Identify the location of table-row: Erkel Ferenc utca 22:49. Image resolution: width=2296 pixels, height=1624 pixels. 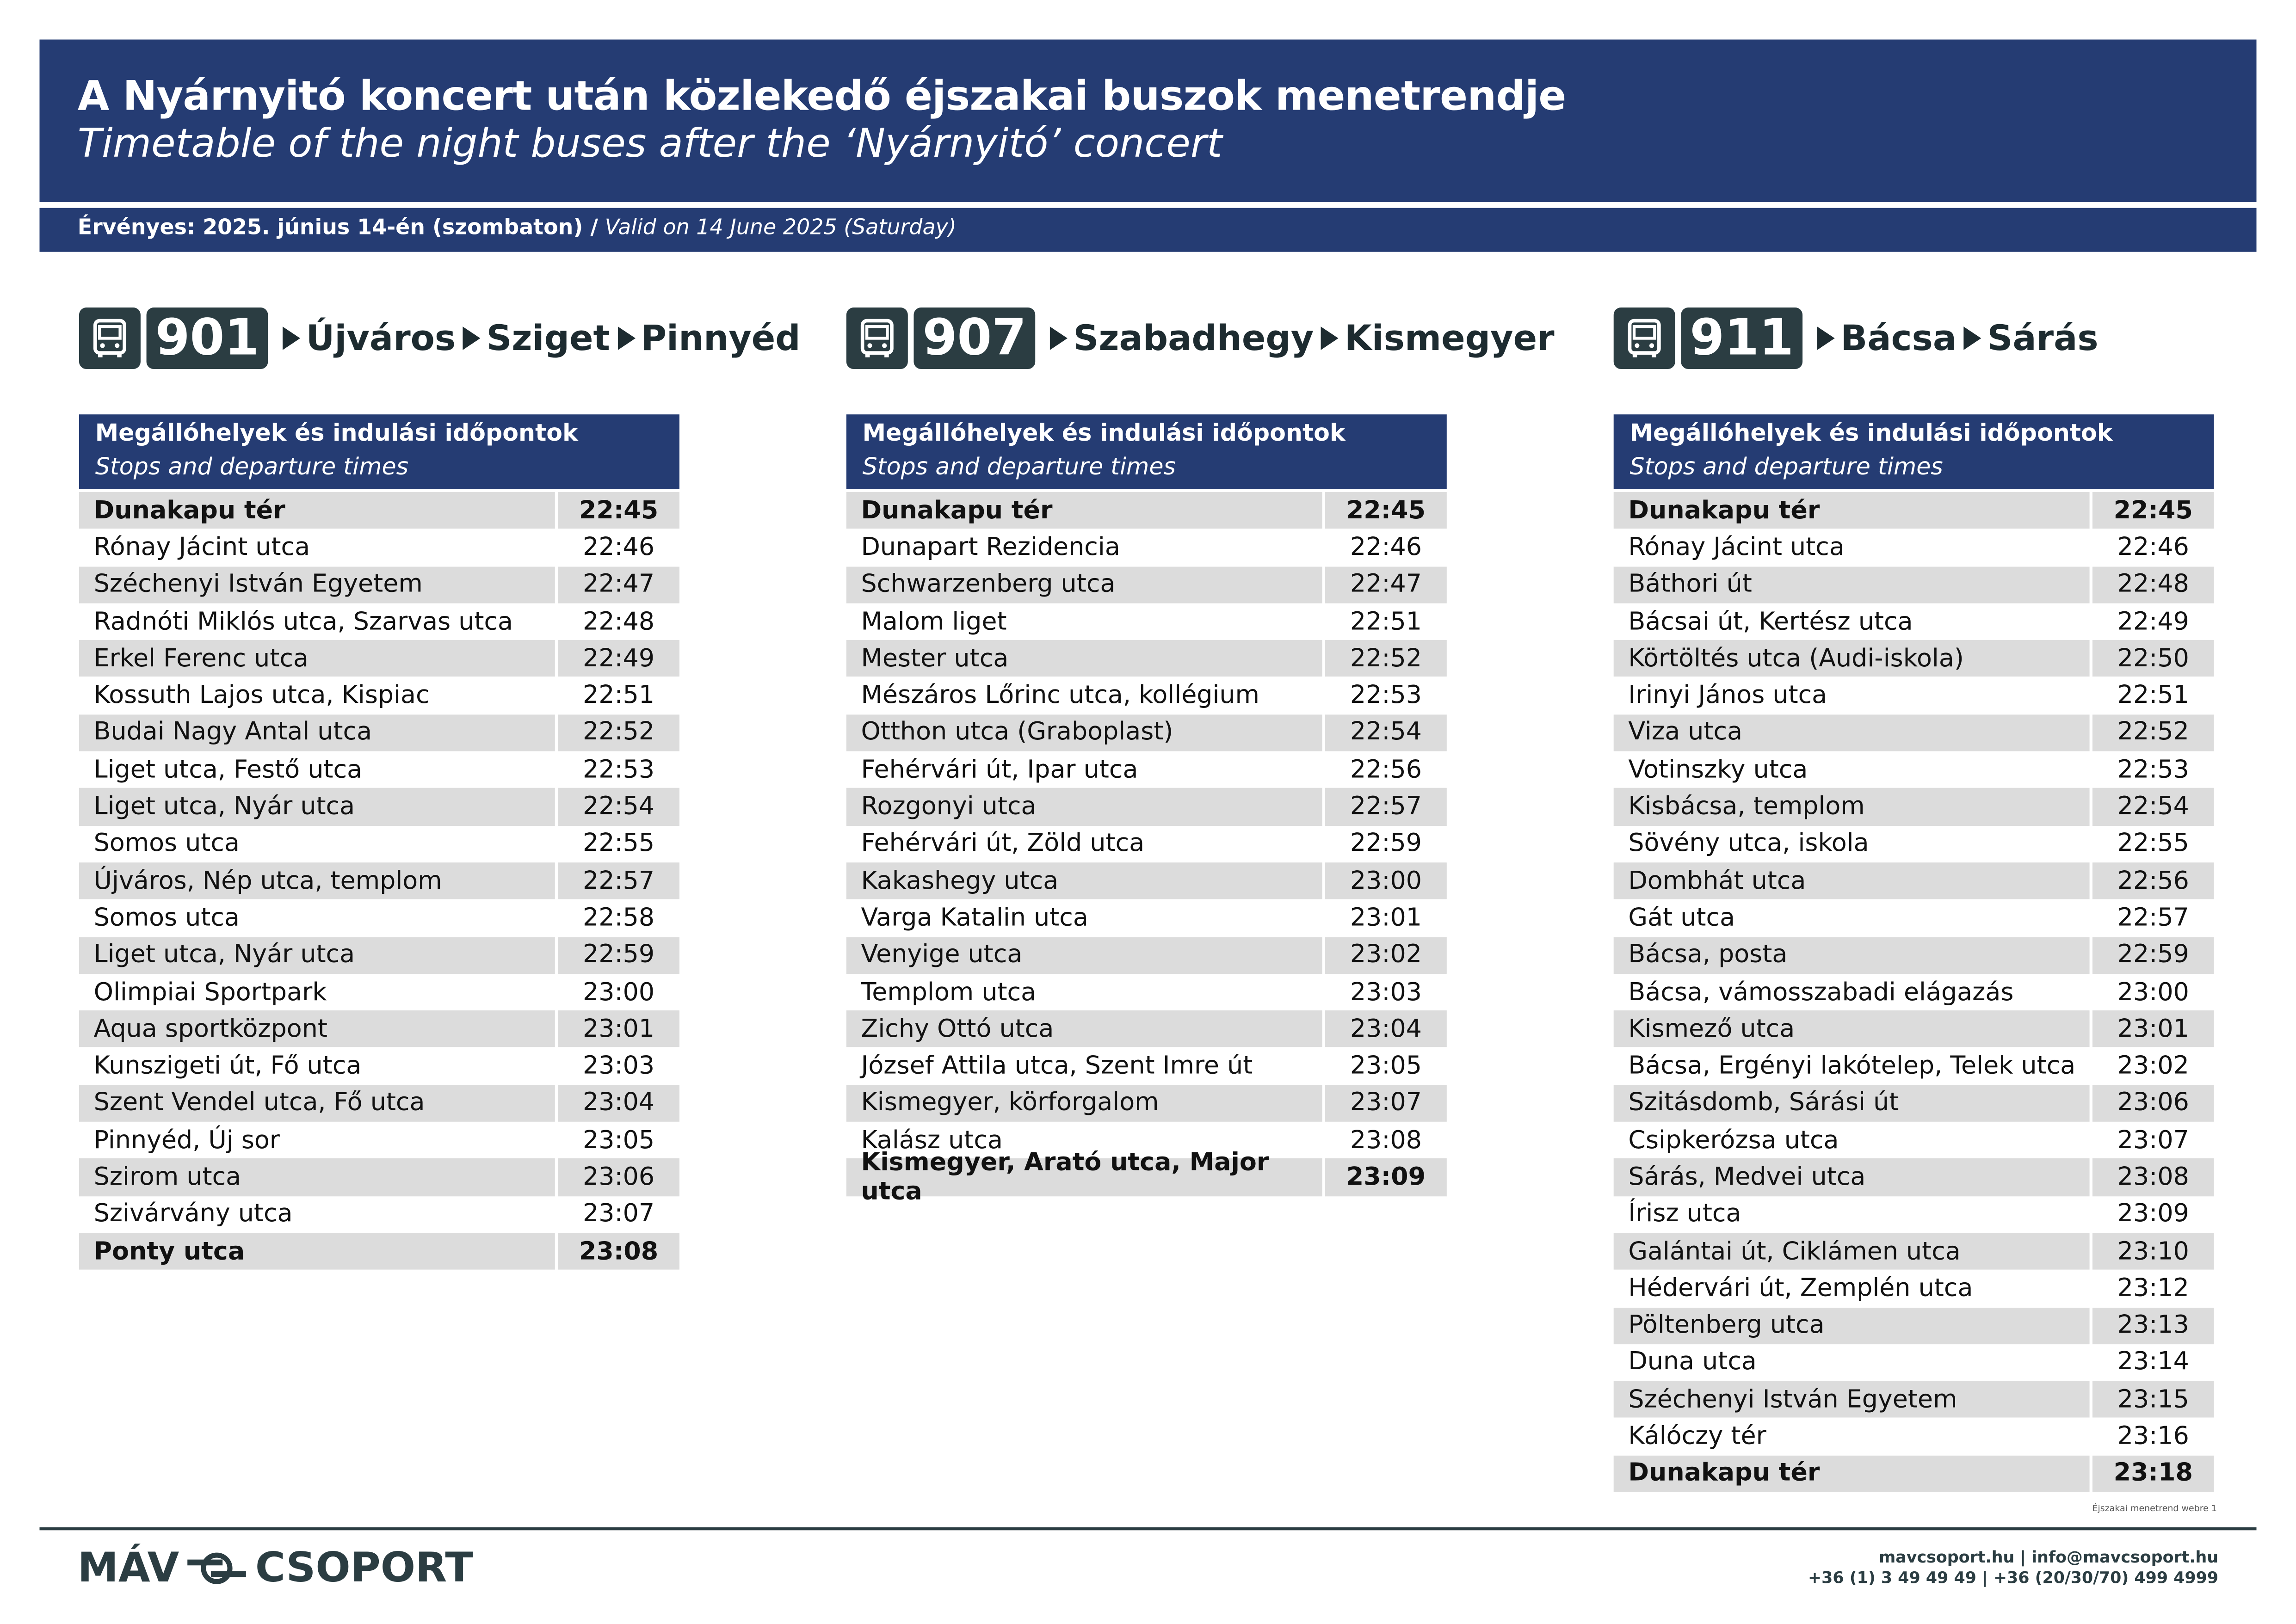
(379, 658).